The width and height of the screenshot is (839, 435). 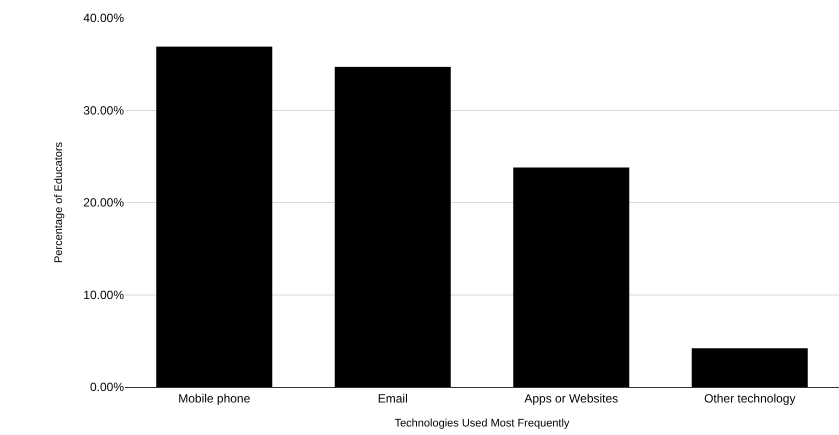 I want to click on x-tick-label: Mobile phone, so click(x=214, y=398).